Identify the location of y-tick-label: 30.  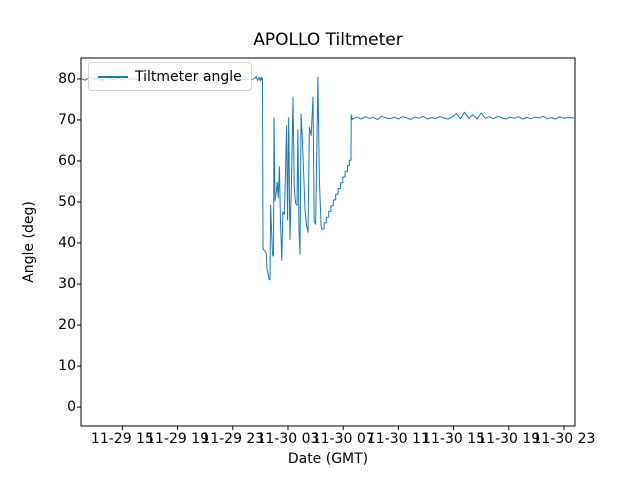
(67, 284).